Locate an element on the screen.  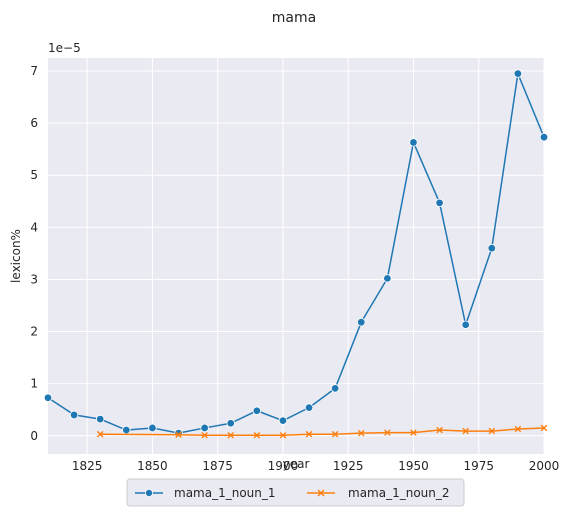
y-tick-label: 7 is located at coordinates (34, 71).